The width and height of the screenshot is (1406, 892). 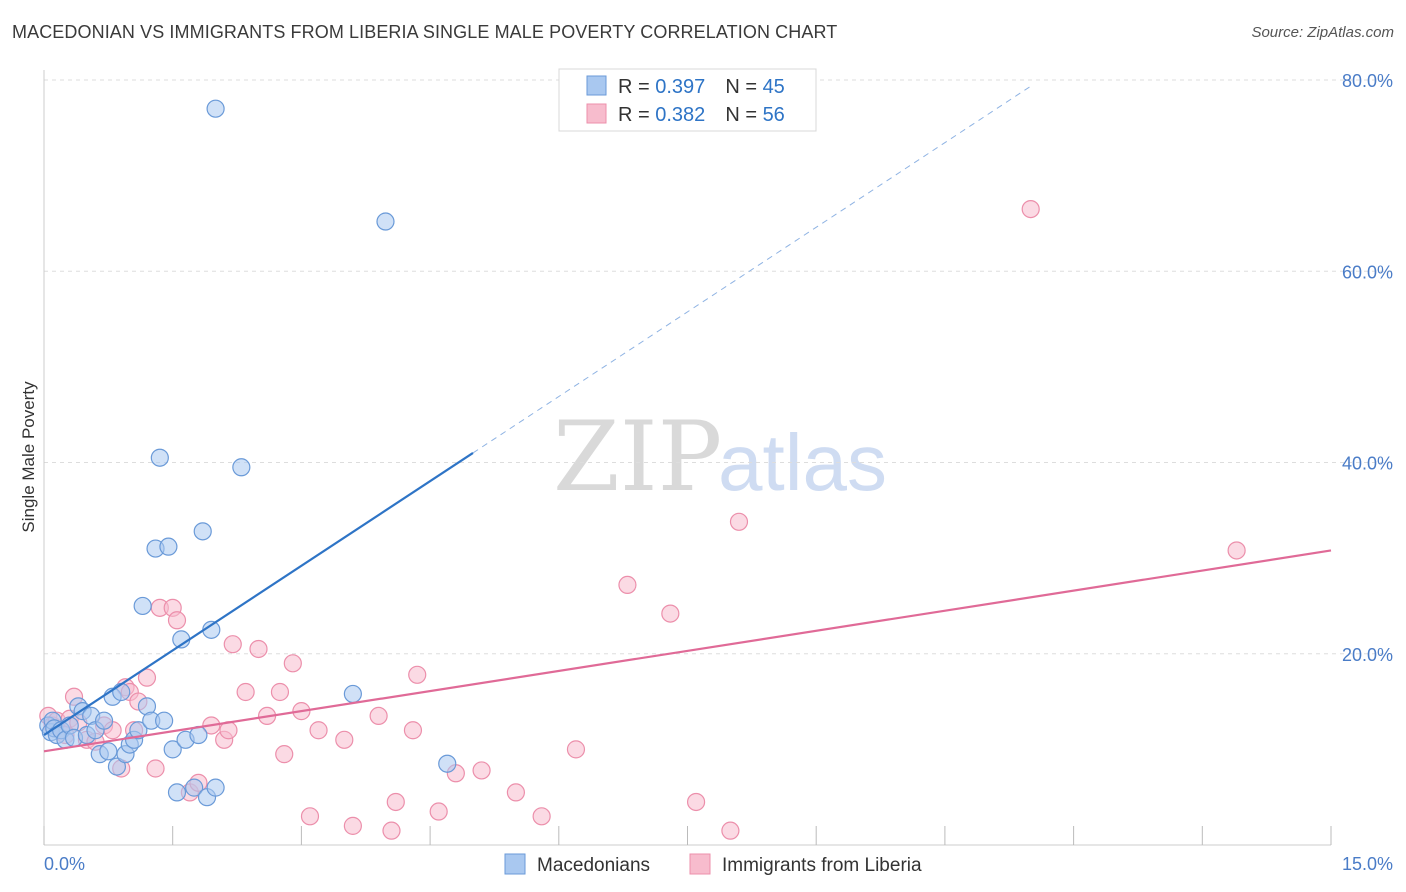 What do you see at coordinates (743, 115) in the screenshot?
I see `legend-n-label-2: N =` at bounding box center [743, 115].